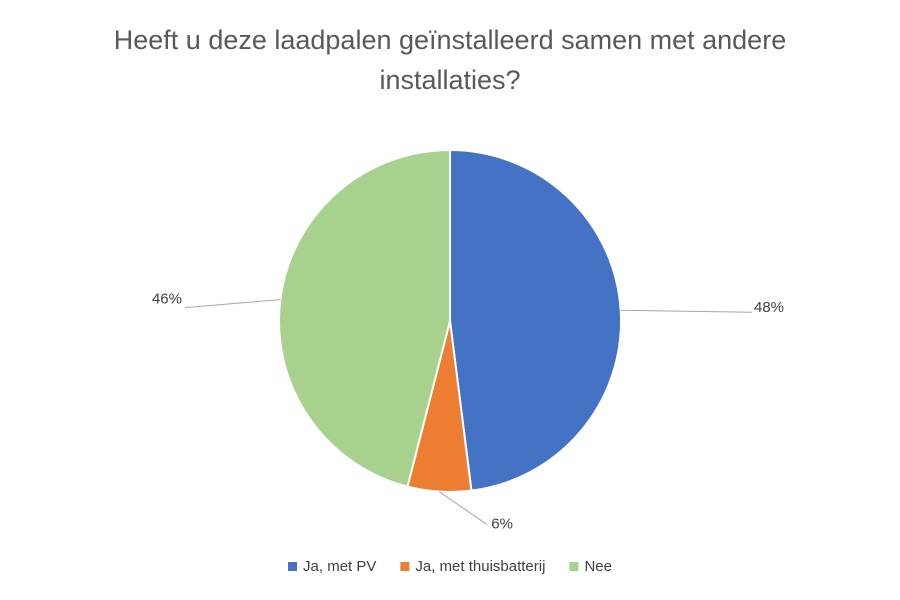 This screenshot has height=600, width=900. I want to click on legend-label: Ja, met thuisbatterij, so click(480, 566).